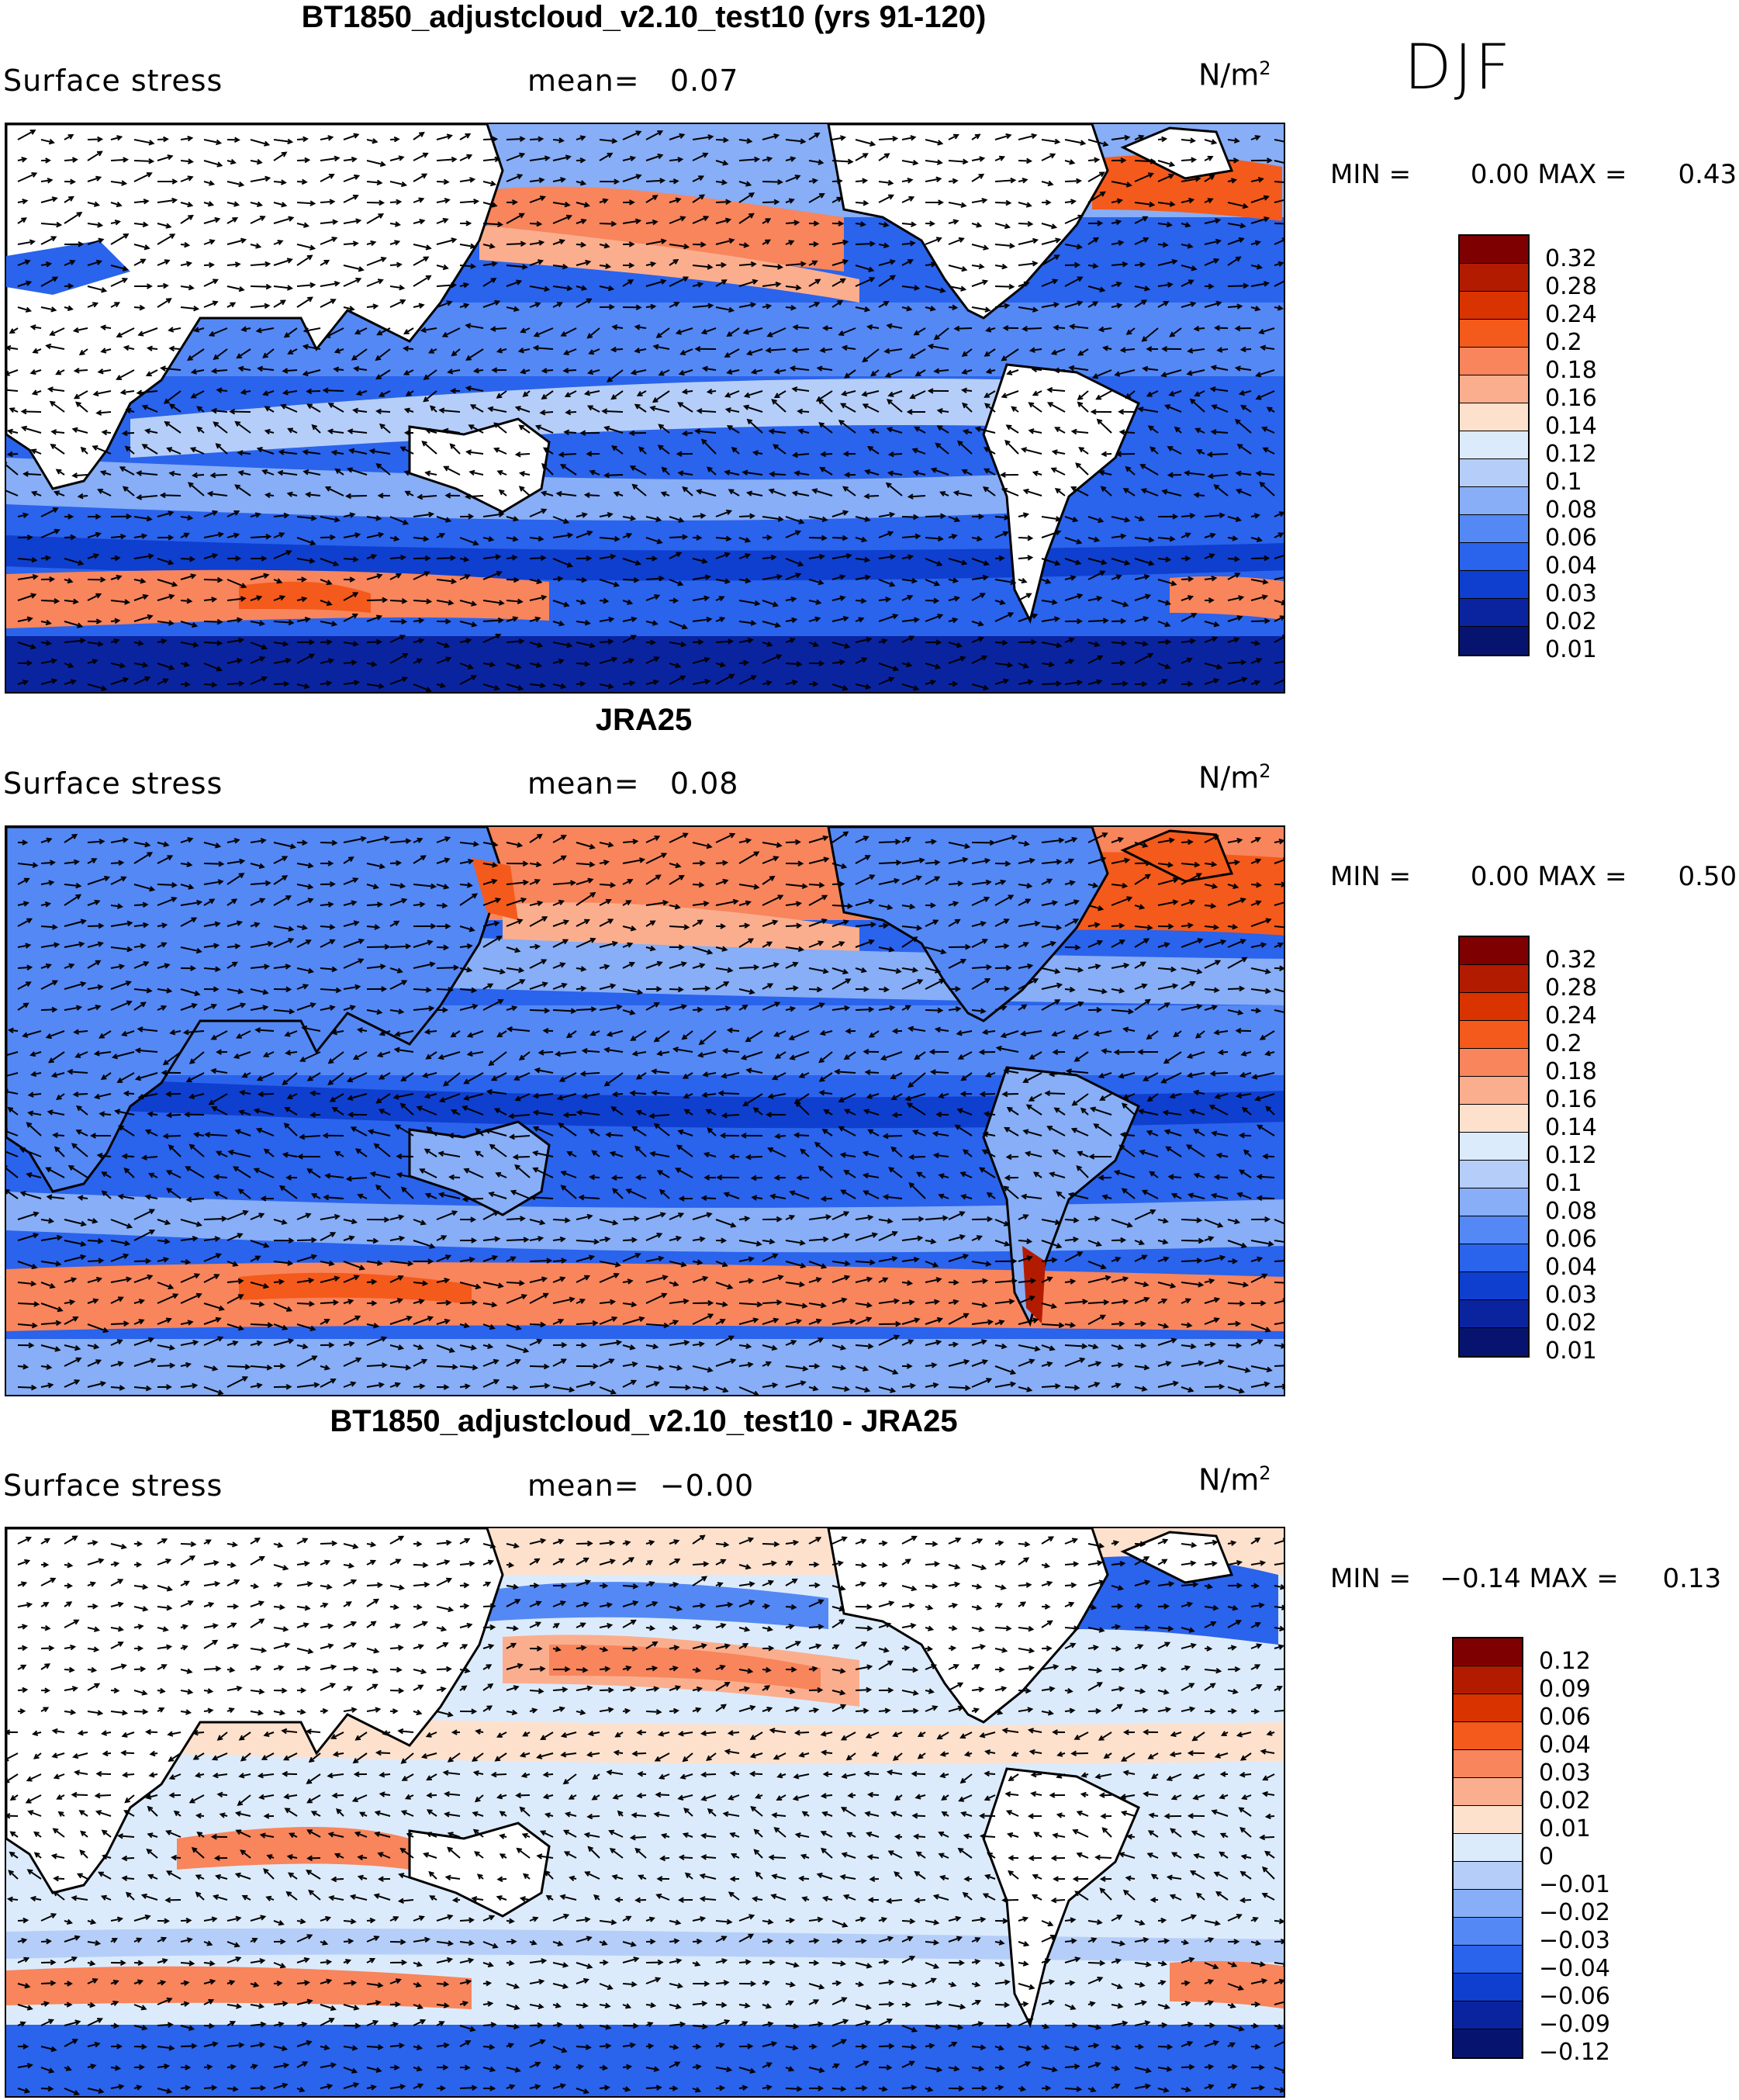  I want to click on colorbar-tick-label: 0.14, so click(1571, 426).